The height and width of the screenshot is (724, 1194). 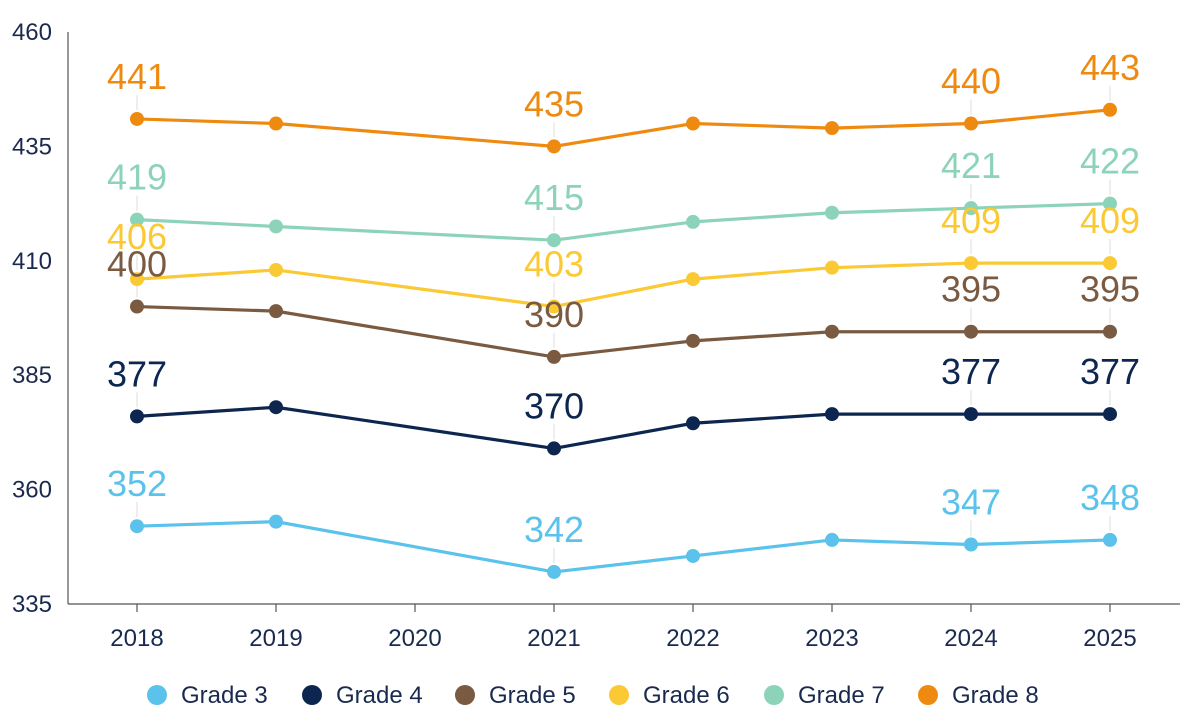 What do you see at coordinates (137, 483) in the screenshot?
I see `data-label-grade-3: 352` at bounding box center [137, 483].